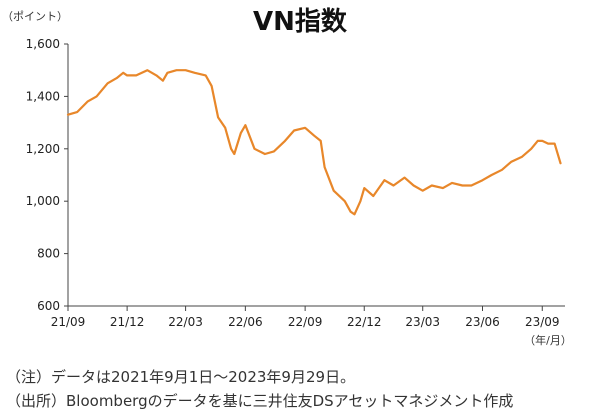 This screenshot has width=600, height=420. Describe the element at coordinates (422, 322) in the screenshot. I see `x-tick-label: 23/03` at that location.